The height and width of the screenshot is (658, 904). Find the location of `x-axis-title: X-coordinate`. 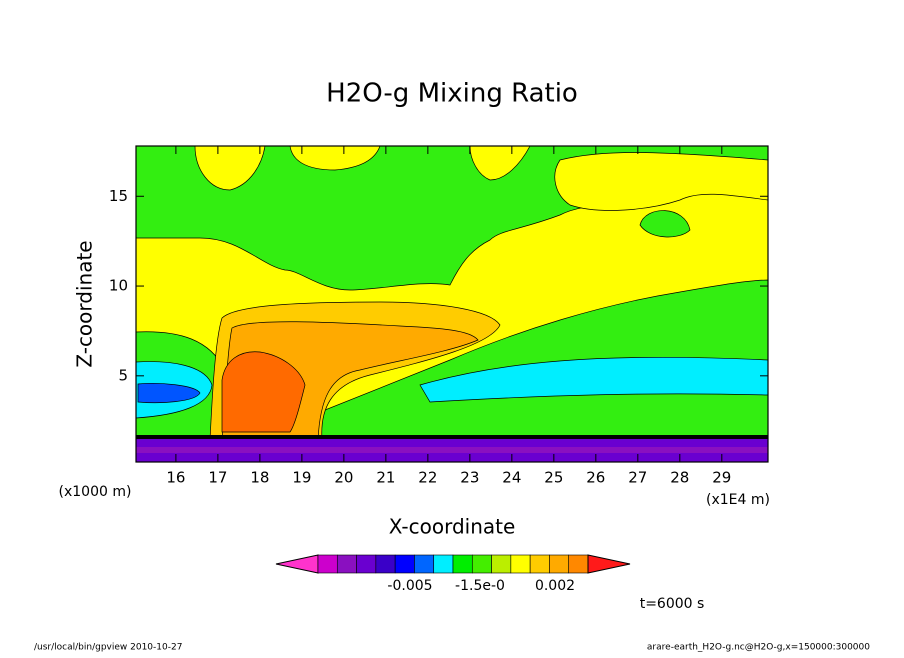

x-axis-title: X-coordinate is located at coordinates (452, 527).